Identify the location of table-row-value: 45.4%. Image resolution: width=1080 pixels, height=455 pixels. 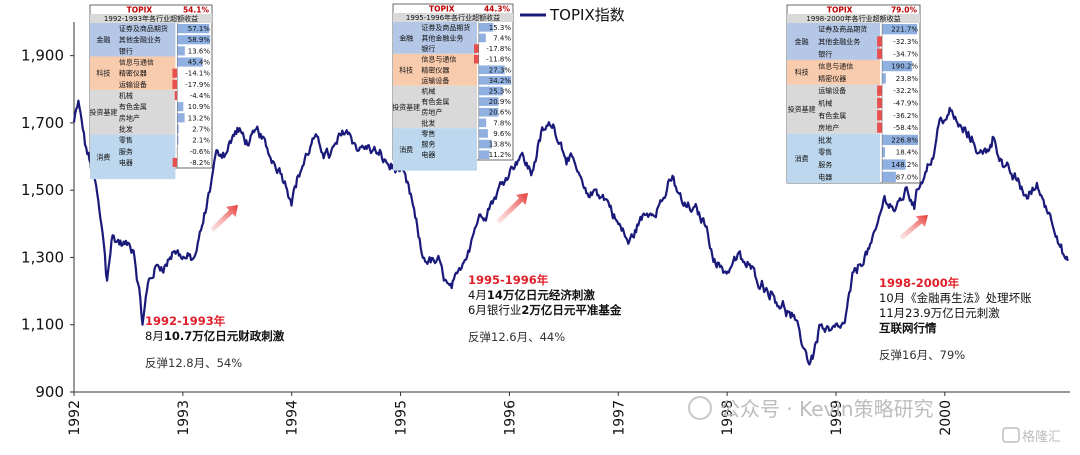
(199, 63).